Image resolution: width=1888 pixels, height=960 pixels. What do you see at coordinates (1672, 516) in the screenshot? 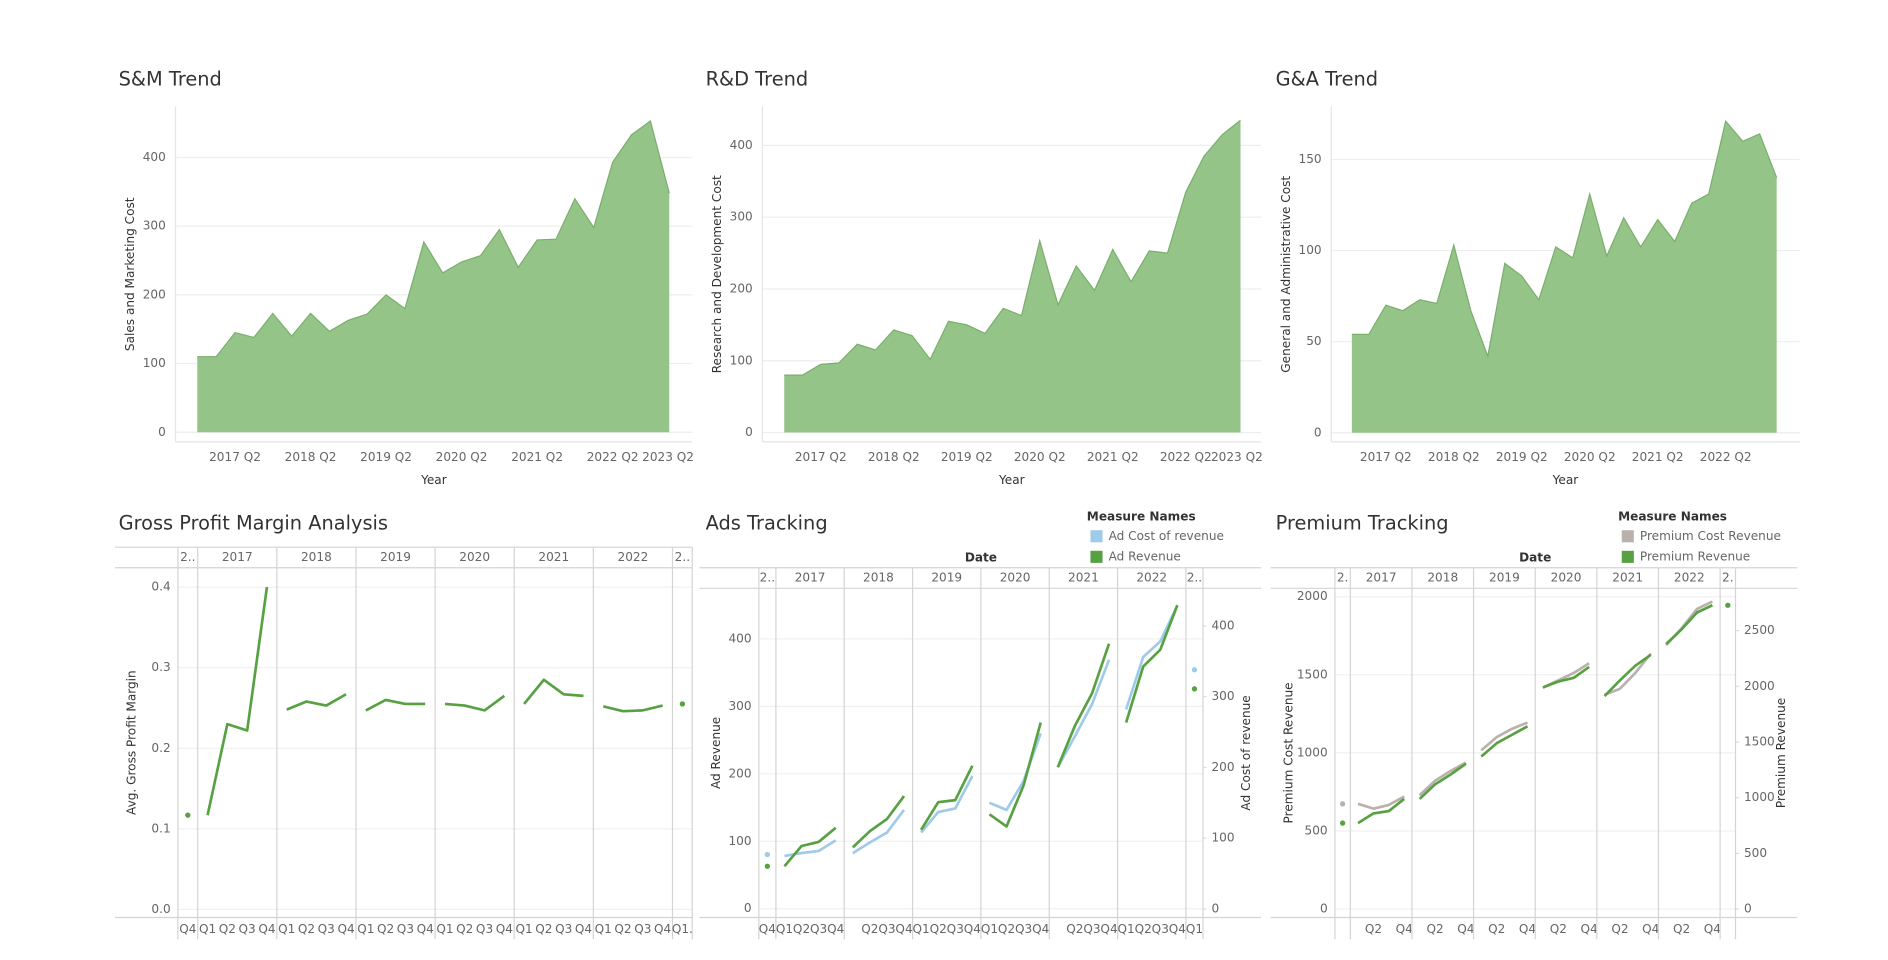
I see `legend-title: Measure Names` at bounding box center [1672, 516].